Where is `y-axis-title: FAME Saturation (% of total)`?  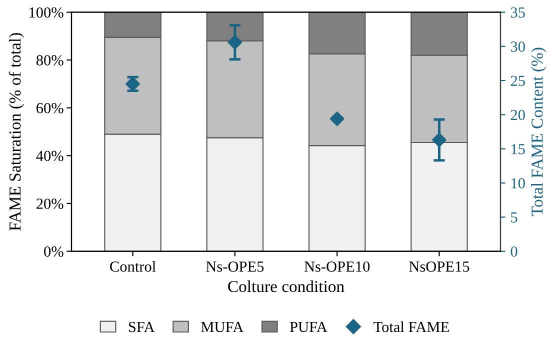 y-axis-title: FAME Saturation (% of total) is located at coordinates (16, 132).